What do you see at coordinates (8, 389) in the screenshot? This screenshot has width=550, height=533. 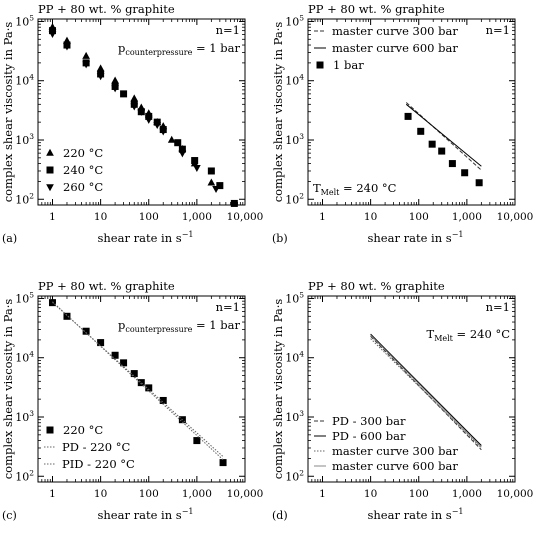 I see `y-axis-label: complex shear viscosity in Pa·s` at bounding box center [8, 389].